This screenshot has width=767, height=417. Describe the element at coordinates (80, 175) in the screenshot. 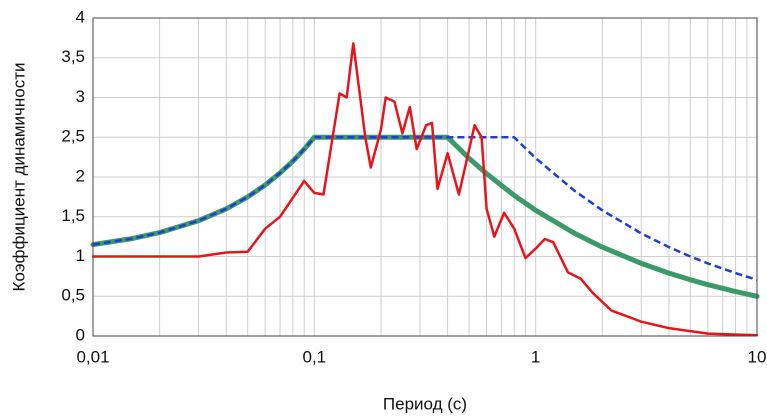

I see `y-tick-label: 2` at that location.